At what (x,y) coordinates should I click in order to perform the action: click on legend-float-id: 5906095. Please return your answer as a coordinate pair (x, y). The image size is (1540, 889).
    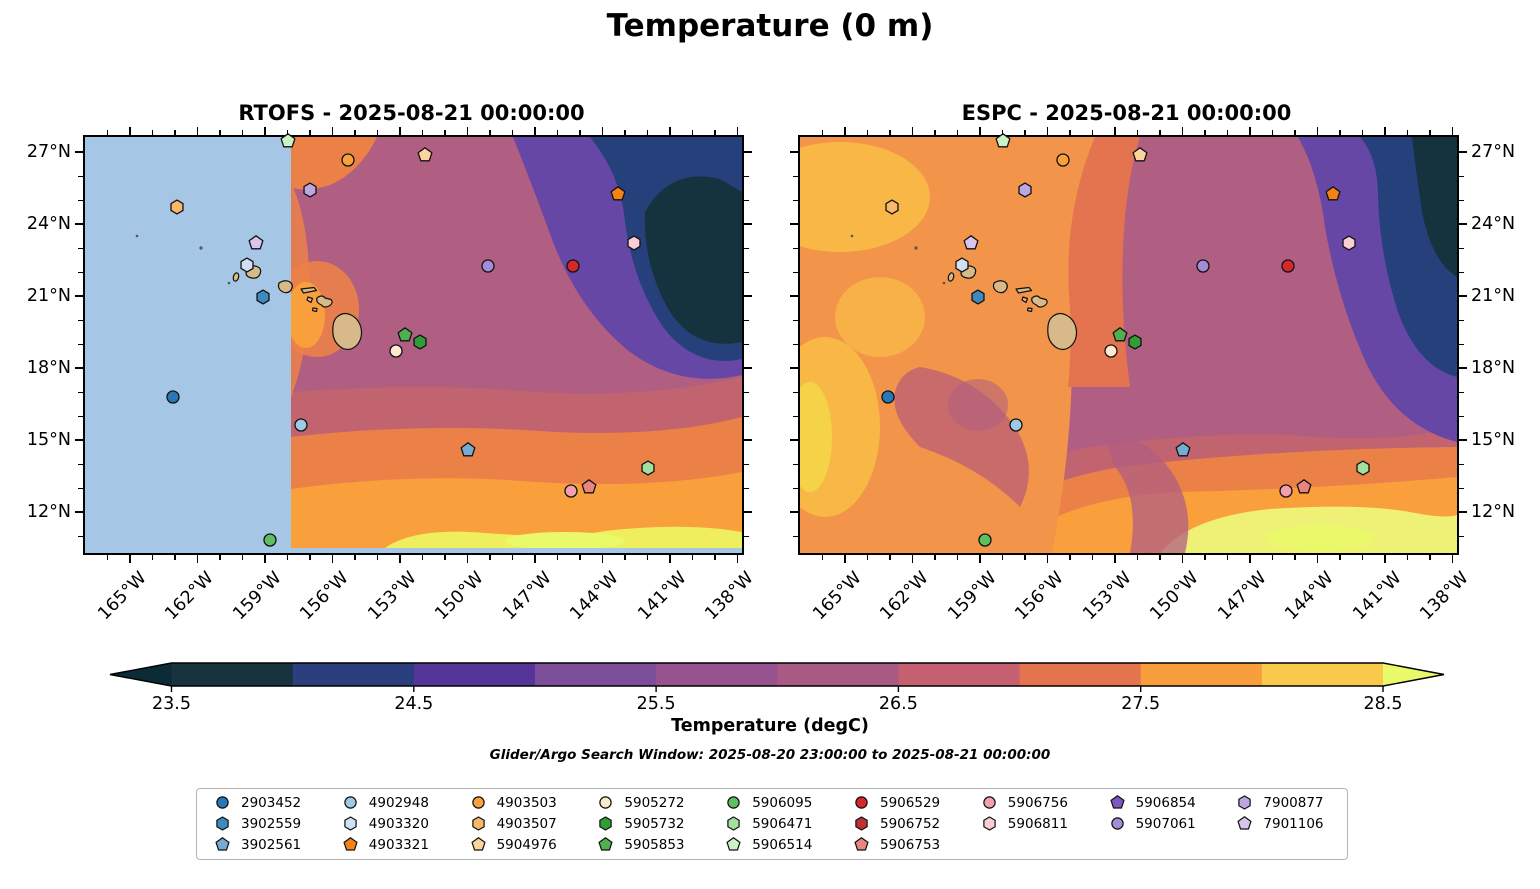
    Looking at the image, I should click on (782, 803).